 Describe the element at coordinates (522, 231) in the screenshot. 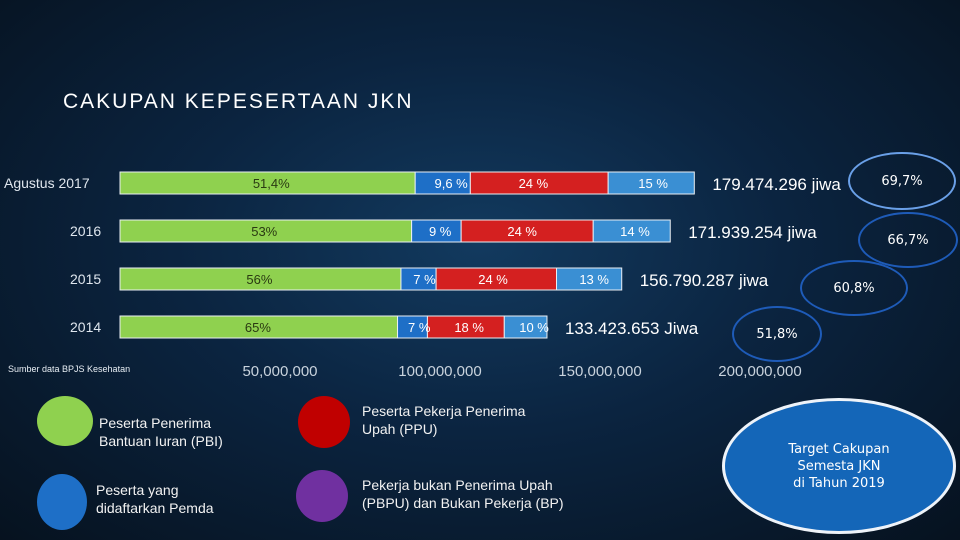

I see `data-label-ppu-2016: 24 %` at that location.